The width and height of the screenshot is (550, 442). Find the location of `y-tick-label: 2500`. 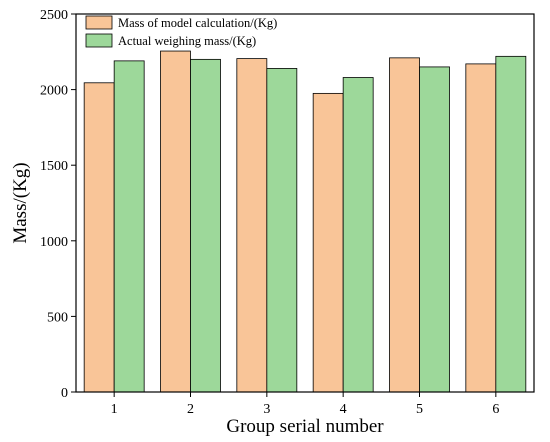

y-tick-label: 2500 is located at coordinates (54, 15).